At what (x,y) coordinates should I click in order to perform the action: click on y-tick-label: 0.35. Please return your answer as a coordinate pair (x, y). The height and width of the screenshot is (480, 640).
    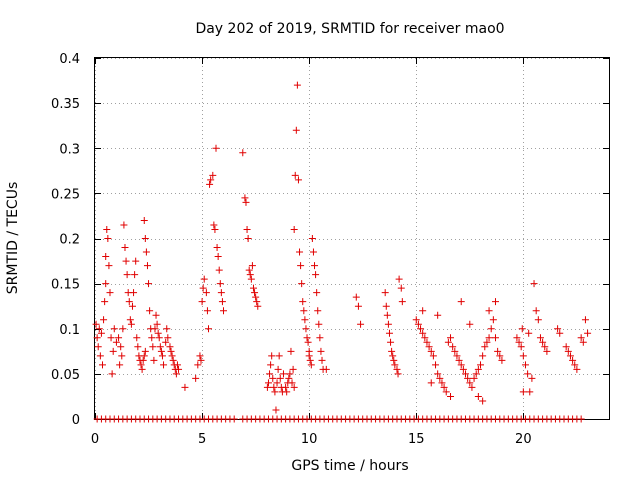
    Looking at the image, I should click on (65, 104).